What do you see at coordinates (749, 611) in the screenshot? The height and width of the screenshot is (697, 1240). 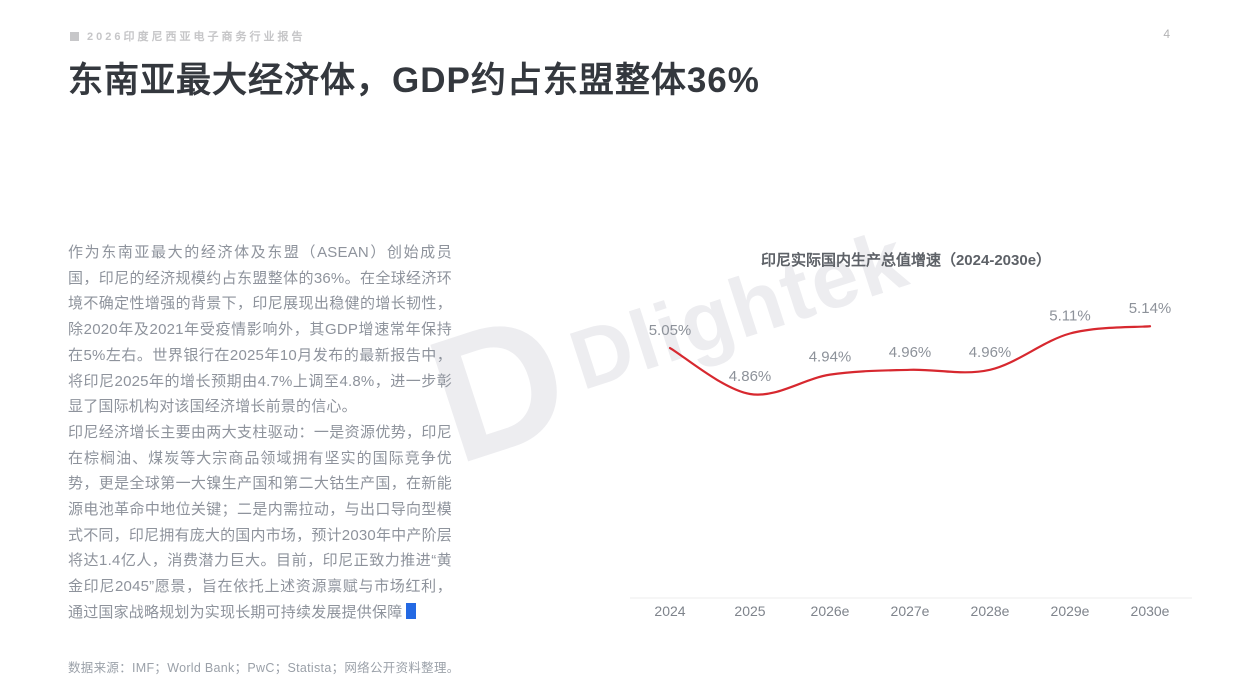 I see `x-axis-tick-label: 2025` at bounding box center [749, 611].